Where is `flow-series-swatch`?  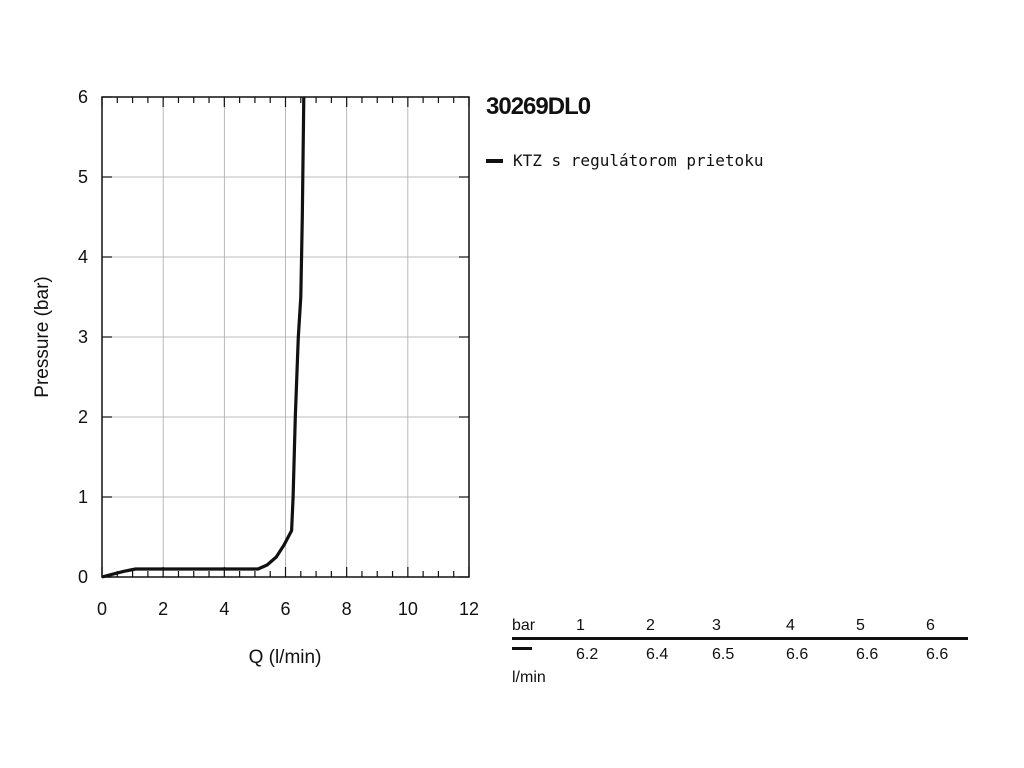 flow-series-swatch is located at coordinates (522, 648).